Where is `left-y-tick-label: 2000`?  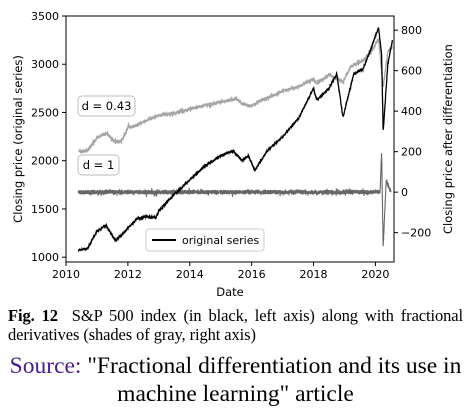 left-y-tick-label: 2000 is located at coordinates (45, 161).